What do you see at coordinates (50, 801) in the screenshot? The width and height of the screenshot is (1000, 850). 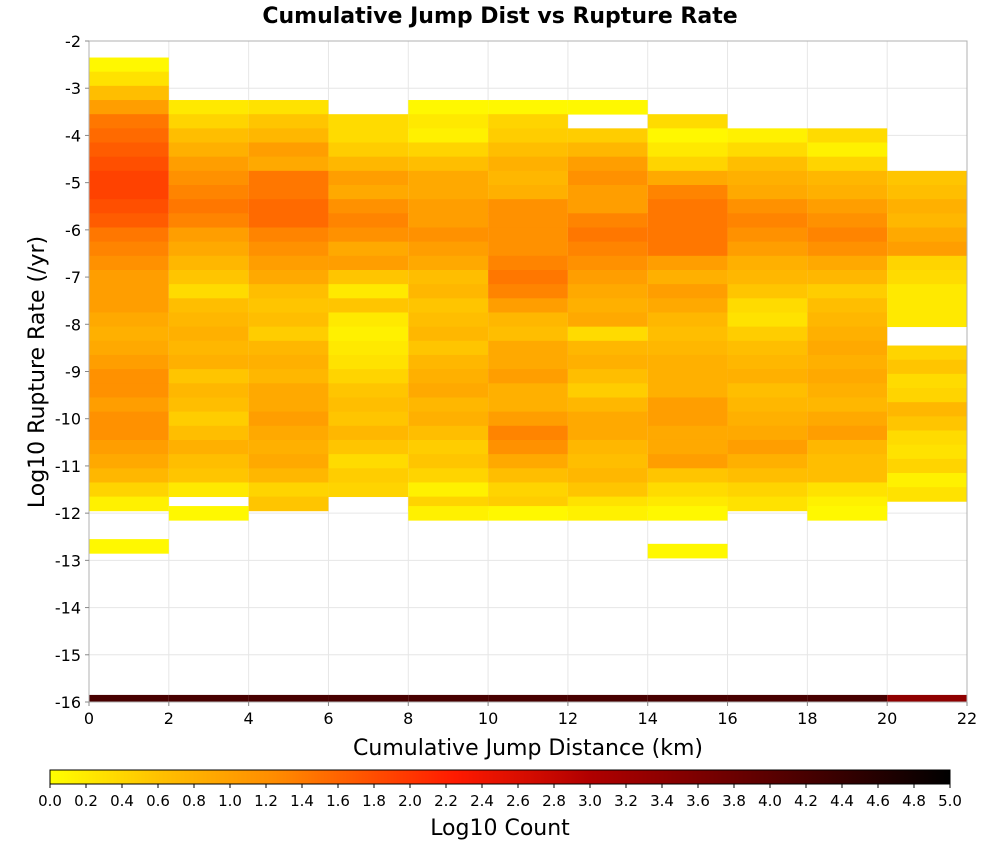 I see `colorbar-tick-label: 0.0` at bounding box center [50, 801].